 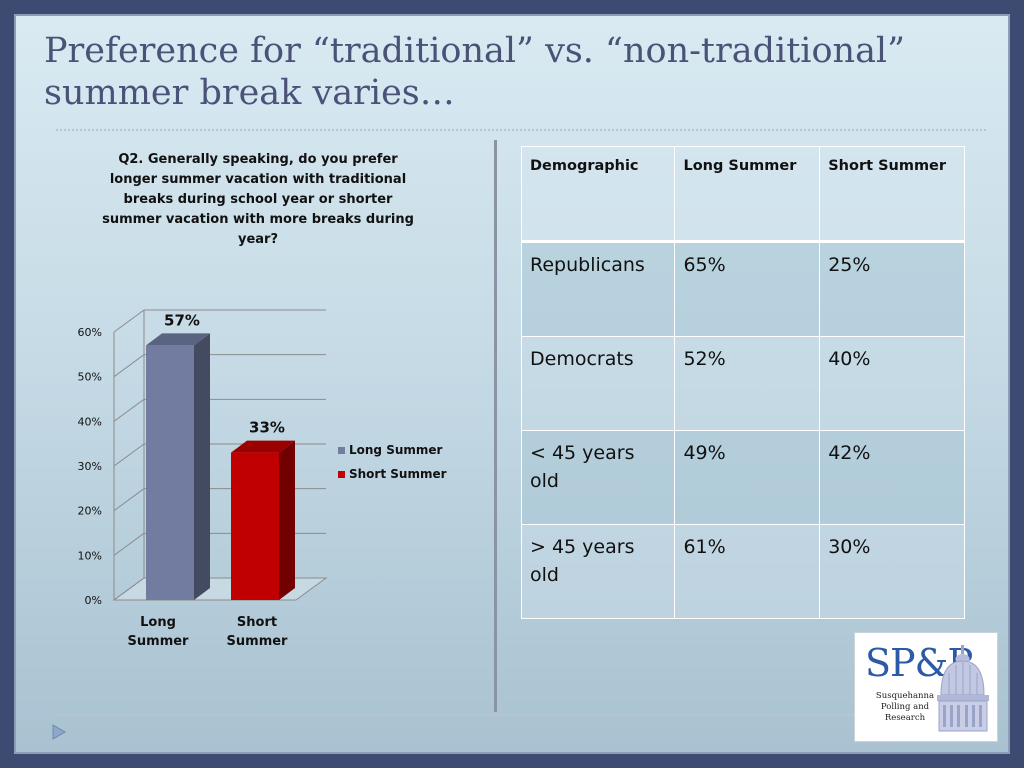 What do you see at coordinates (598, 289) in the screenshot?
I see `cell-demographic: Republicans` at bounding box center [598, 289].